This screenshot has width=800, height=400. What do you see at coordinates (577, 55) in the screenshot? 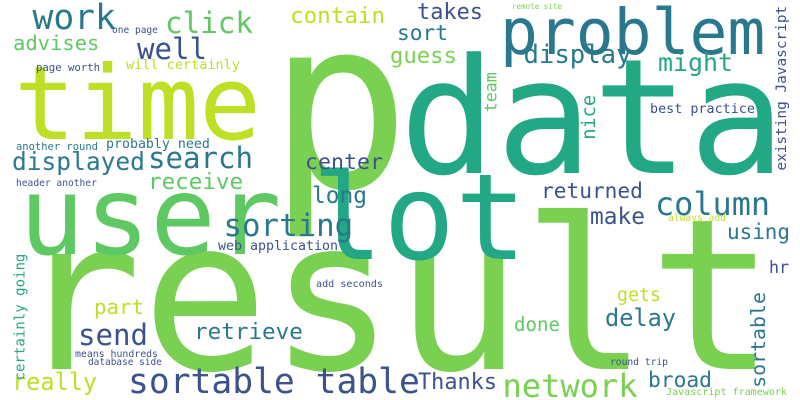
I see `word-display: display` at bounding box center [577, 55].